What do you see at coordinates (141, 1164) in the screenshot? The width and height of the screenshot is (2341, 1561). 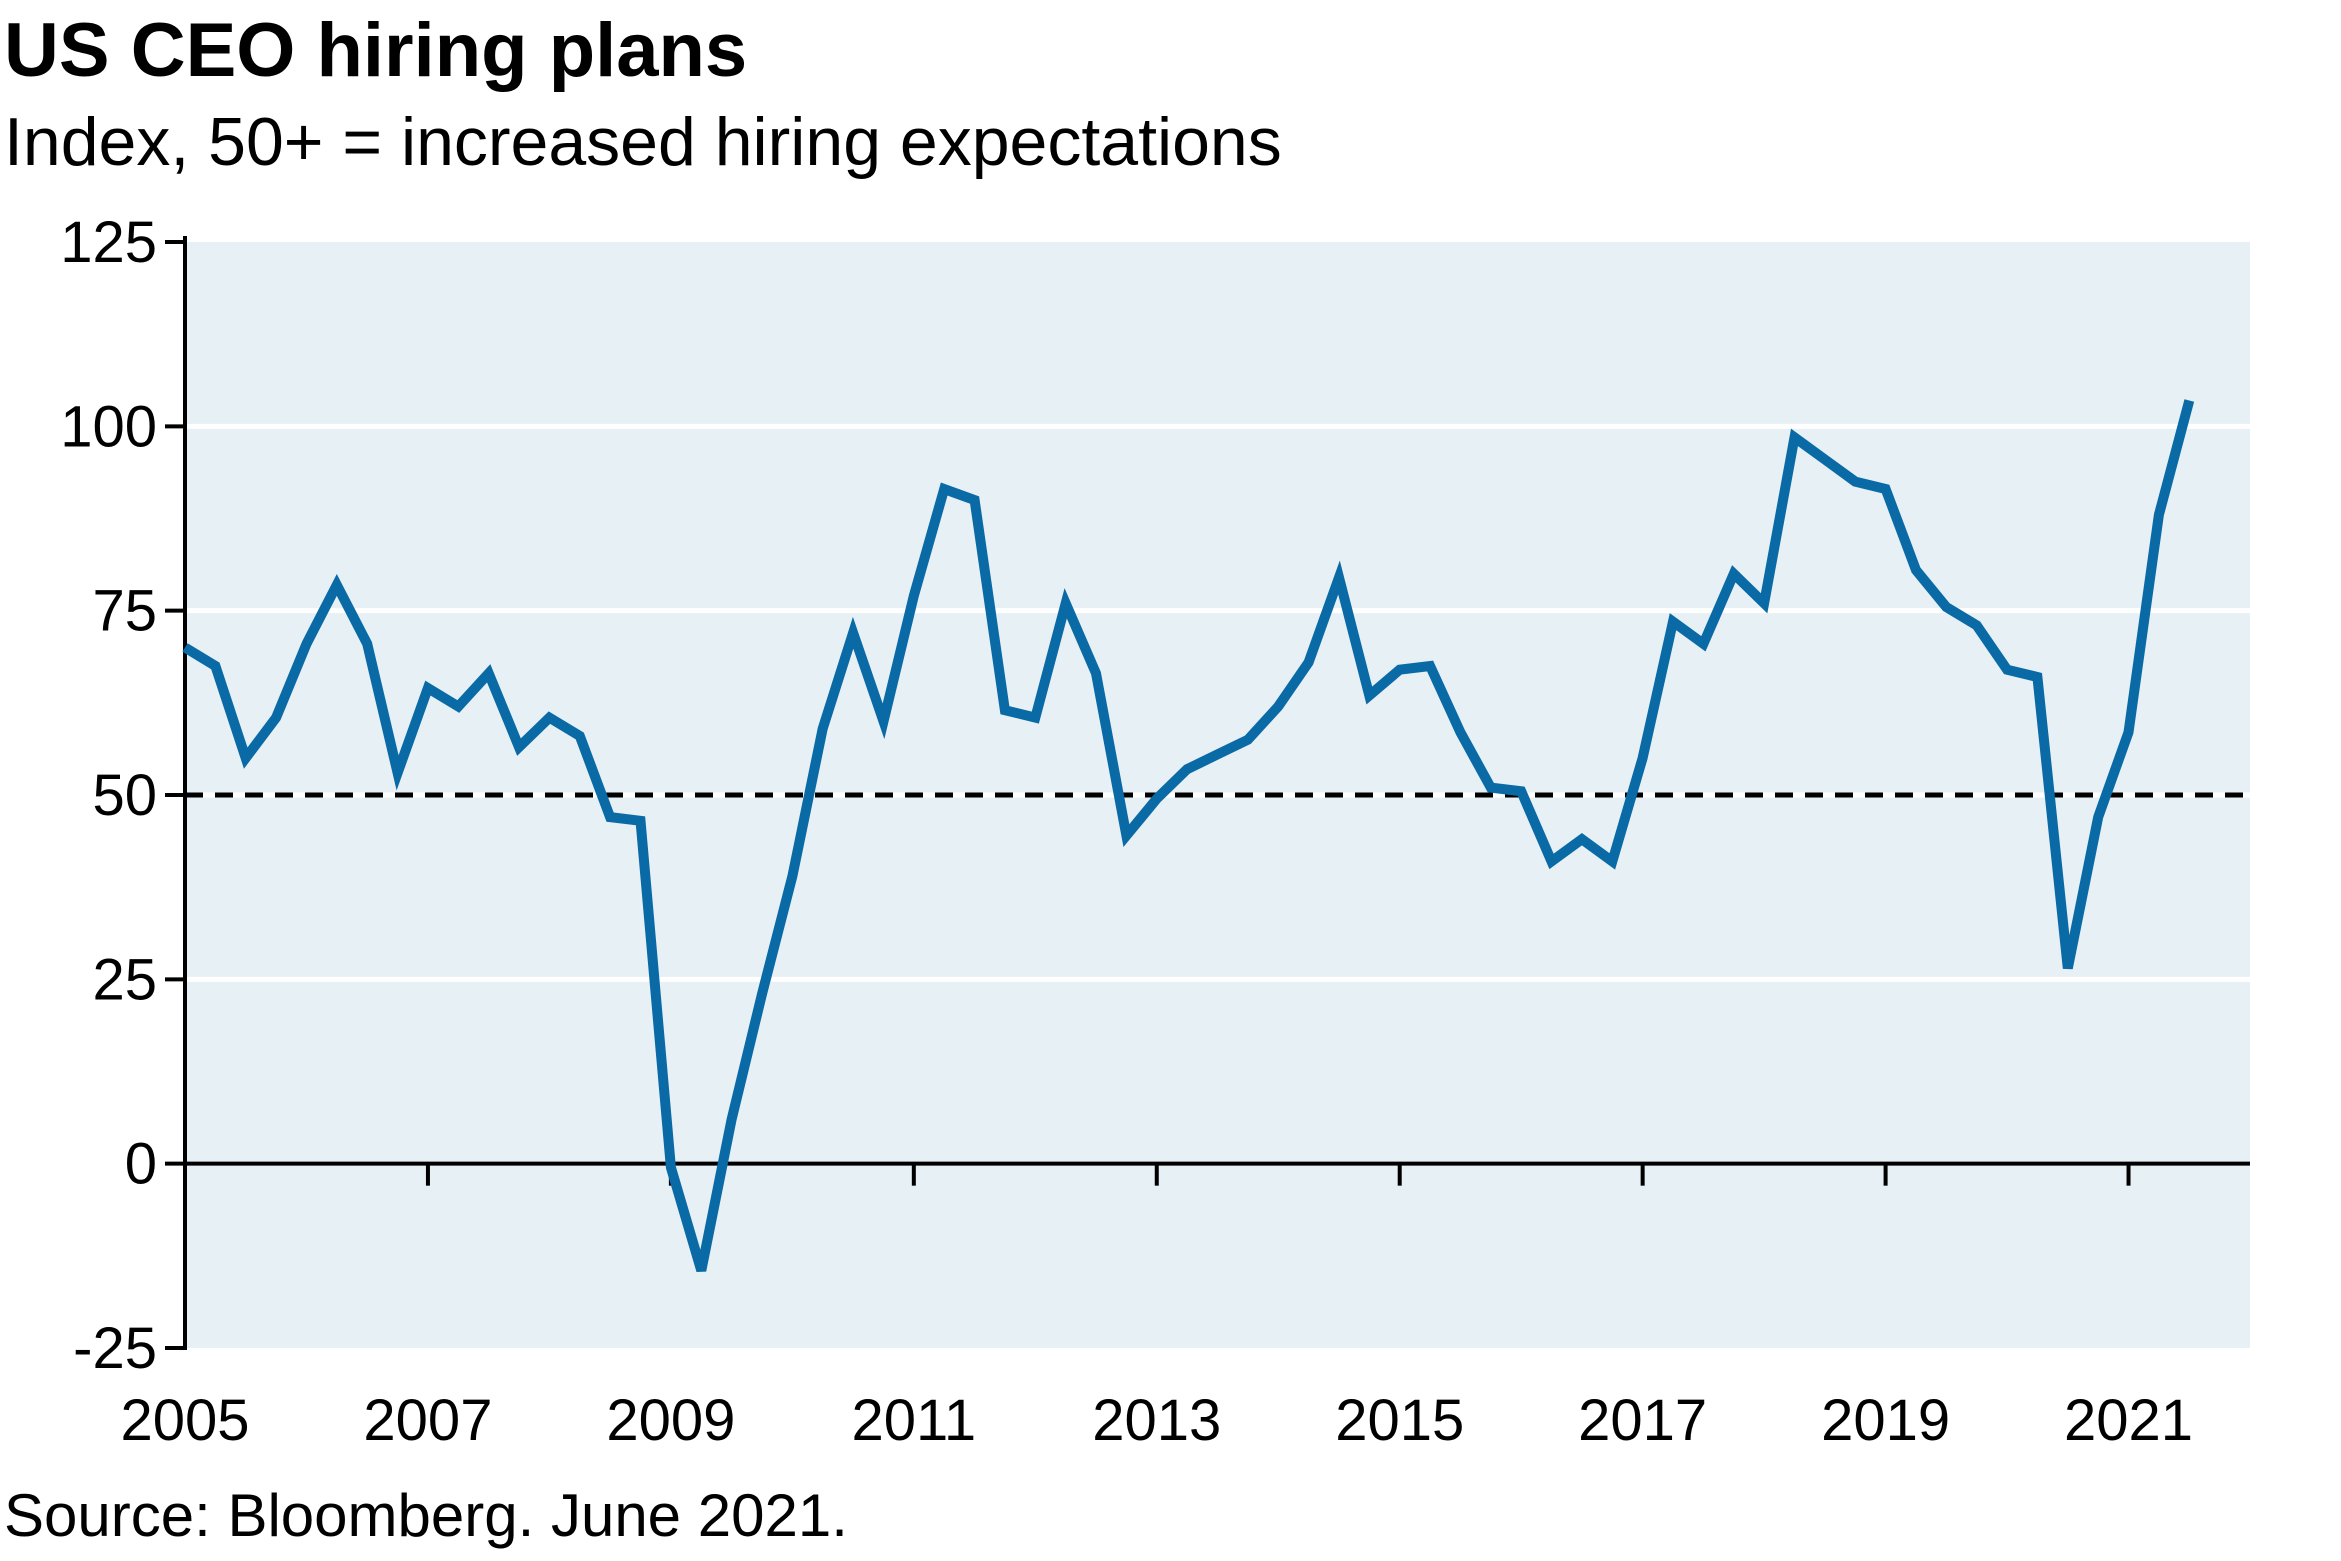 I see `y-tick-label: 0` at bounding box center [141, 1164].